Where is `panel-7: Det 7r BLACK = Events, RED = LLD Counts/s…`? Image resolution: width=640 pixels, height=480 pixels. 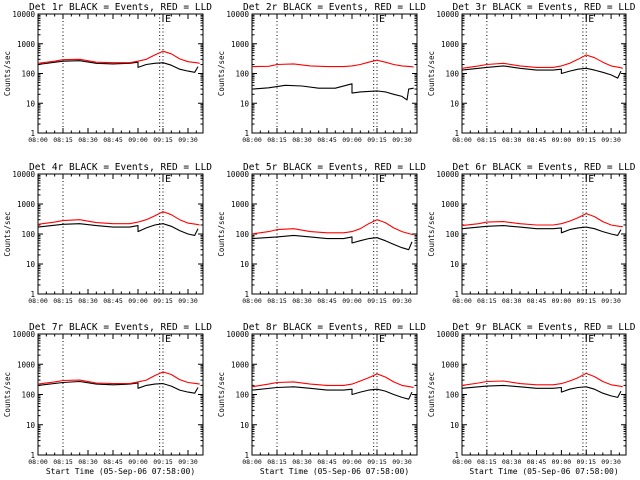
panel-7: Det 7r BLACK = Events, RED = LLD Counts/s… is located at coordinates (107, 399).